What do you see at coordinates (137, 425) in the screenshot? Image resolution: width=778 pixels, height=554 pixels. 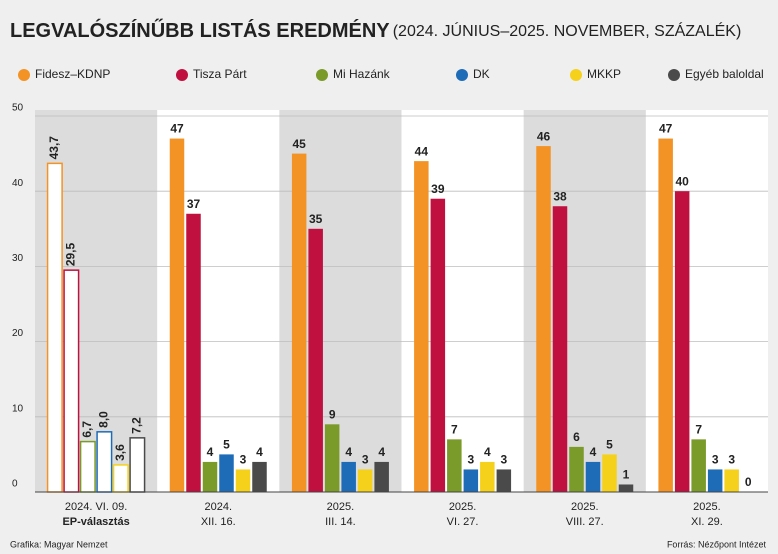 I see `value-label: 7,2` at bounding box center [137, 425].